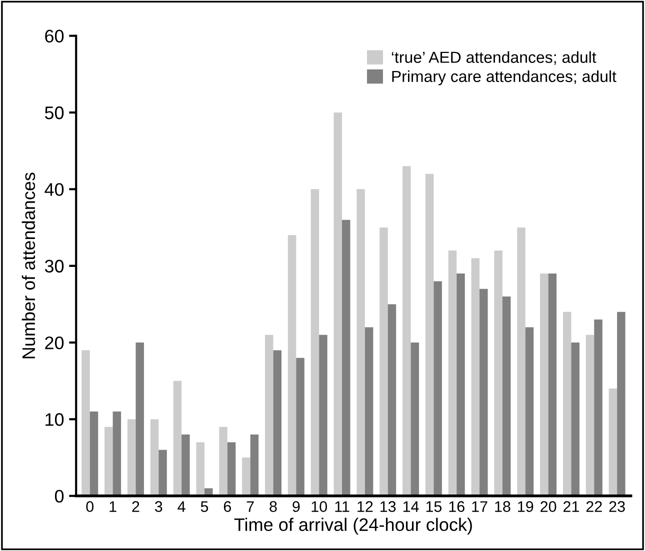  What do you see at coordinates (571, 506) in the screenshot?
I see `x-tick-label: 21` at bounding box center [571, 506].